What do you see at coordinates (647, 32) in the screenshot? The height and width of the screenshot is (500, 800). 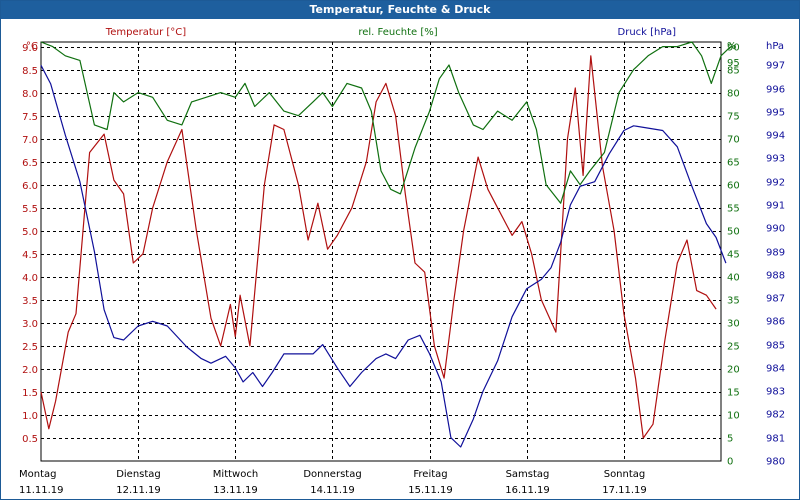 I see `legend-pressure: Druck [hPa]` at bounding box center [647, 32].